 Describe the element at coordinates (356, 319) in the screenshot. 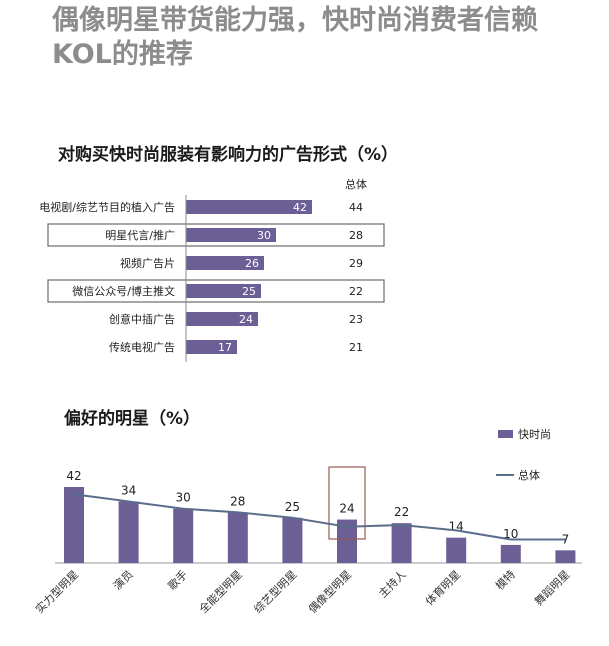

I see `total-value-label: 23` at that location.